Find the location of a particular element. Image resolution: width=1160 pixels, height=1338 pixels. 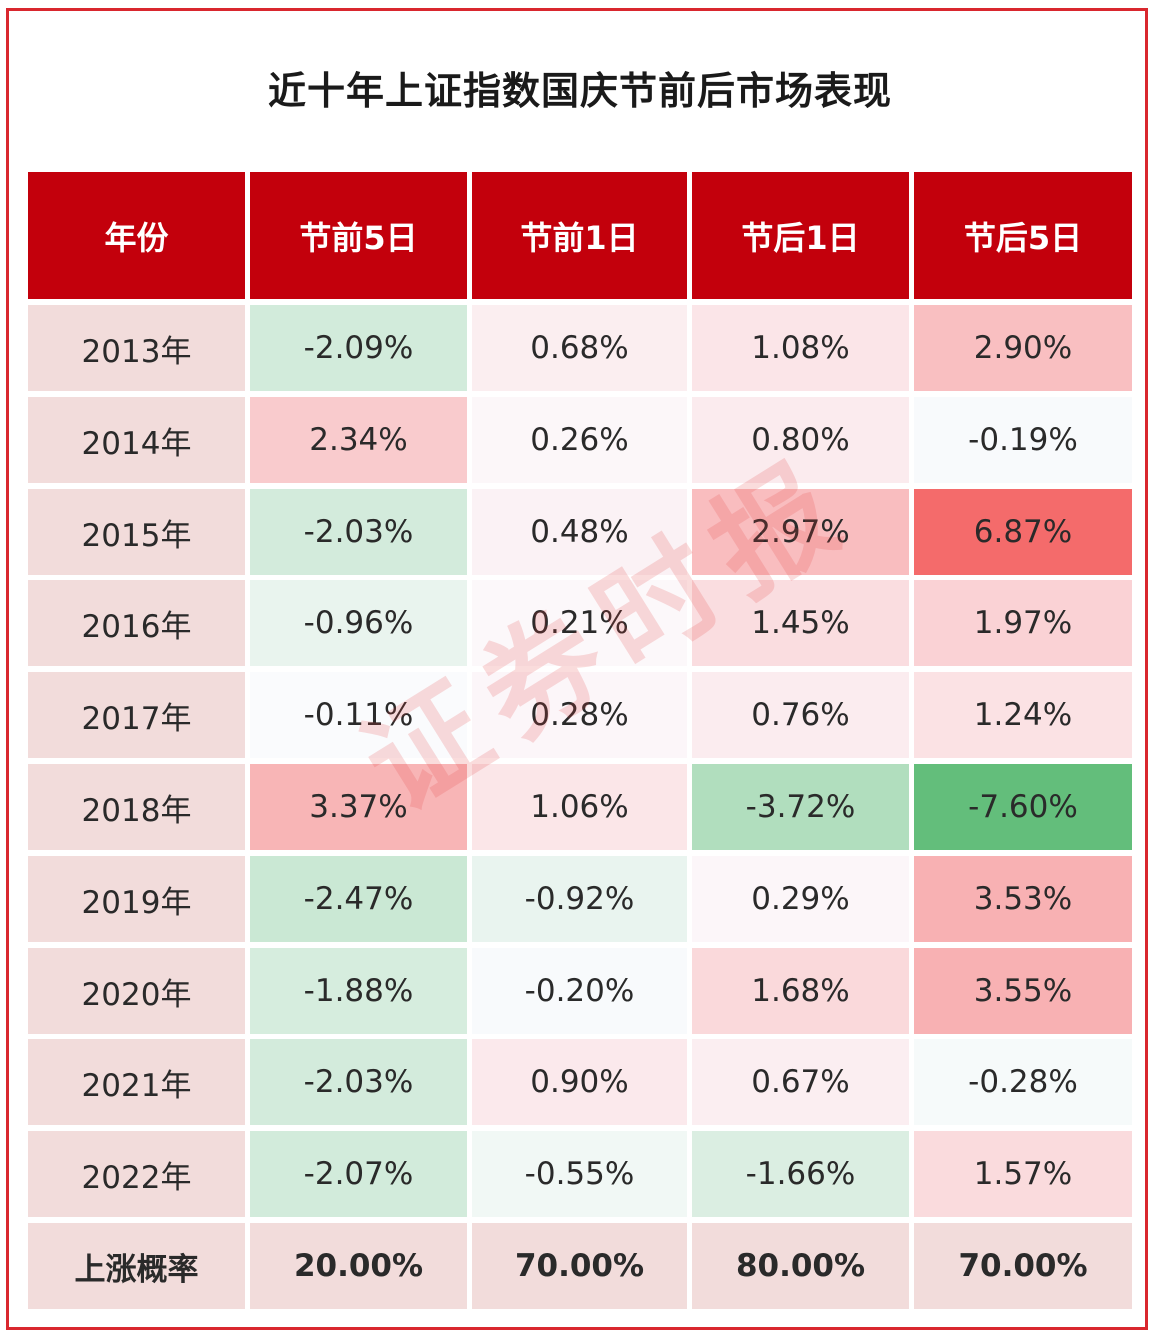

value-cell: 1.45% is located at coordinates (800, 623).